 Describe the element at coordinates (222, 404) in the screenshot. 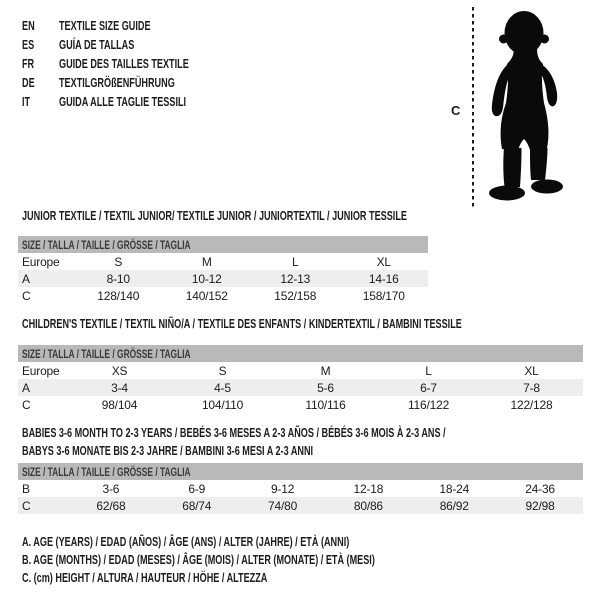

I see `size-cell: 104/110` at that location.